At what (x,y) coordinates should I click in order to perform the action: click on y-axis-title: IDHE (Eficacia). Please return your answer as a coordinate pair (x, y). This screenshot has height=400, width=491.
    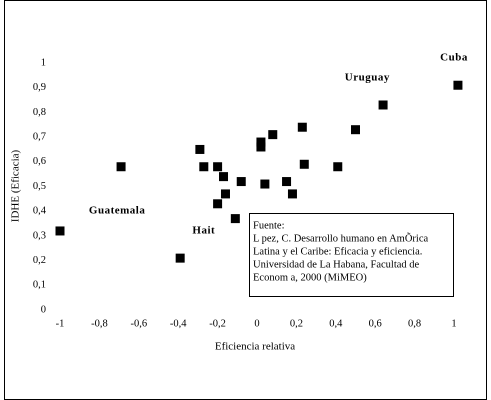
    Looking at the image, I should click on (16, 185).